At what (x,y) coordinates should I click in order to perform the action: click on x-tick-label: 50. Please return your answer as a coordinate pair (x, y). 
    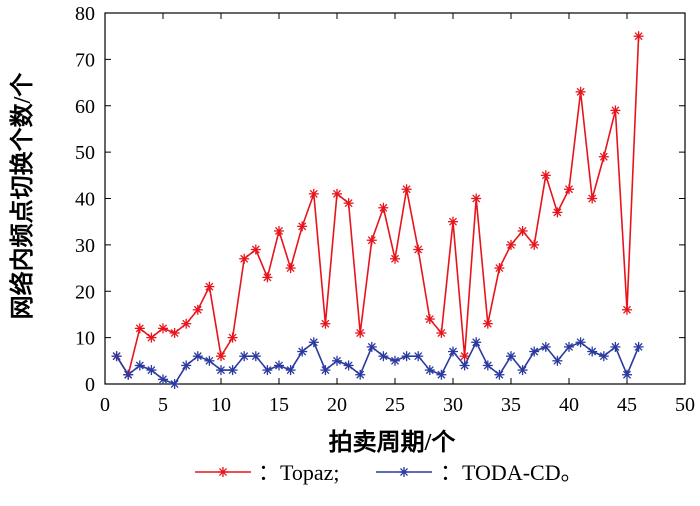
    Looking at the image, I should click on (685, 405).